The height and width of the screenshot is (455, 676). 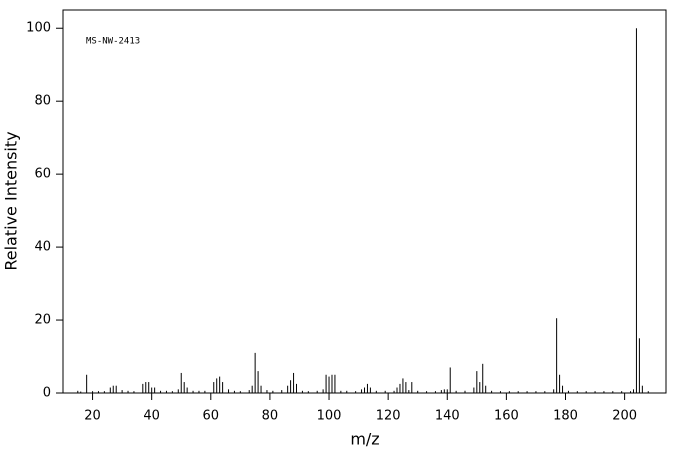 I want to click on x-tick-label: 20, so click(x=92, y=416).